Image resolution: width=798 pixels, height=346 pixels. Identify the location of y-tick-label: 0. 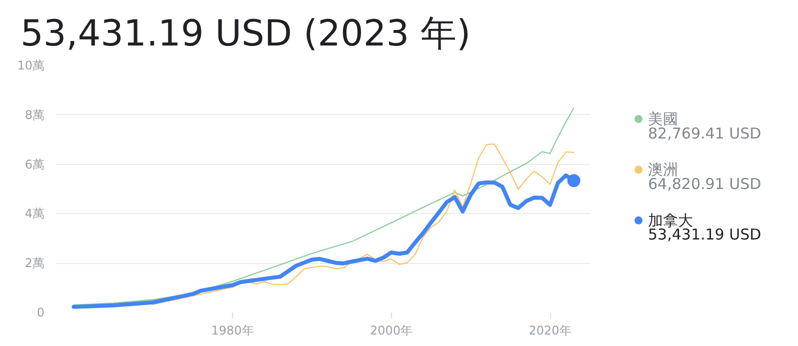
(40, 313).